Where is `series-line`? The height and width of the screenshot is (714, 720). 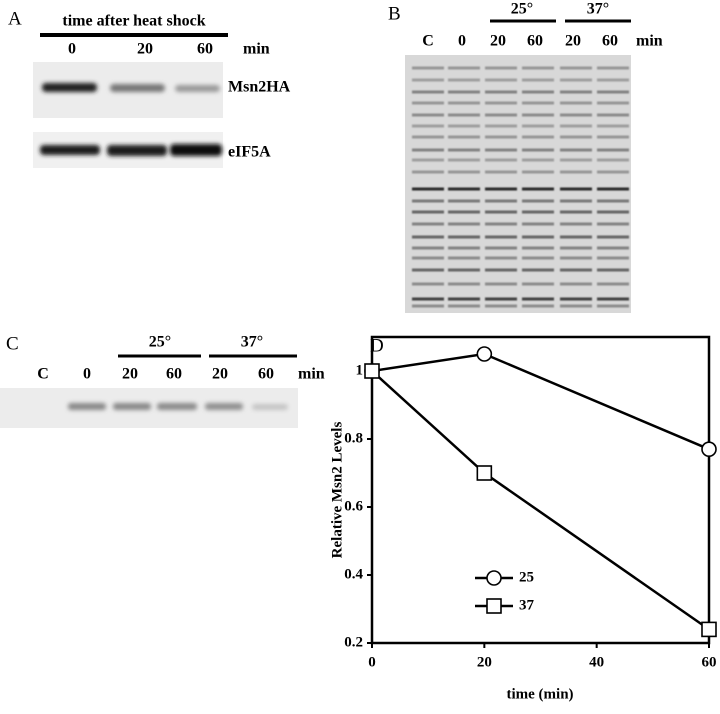 series-line is located at coordinates (540, 401).